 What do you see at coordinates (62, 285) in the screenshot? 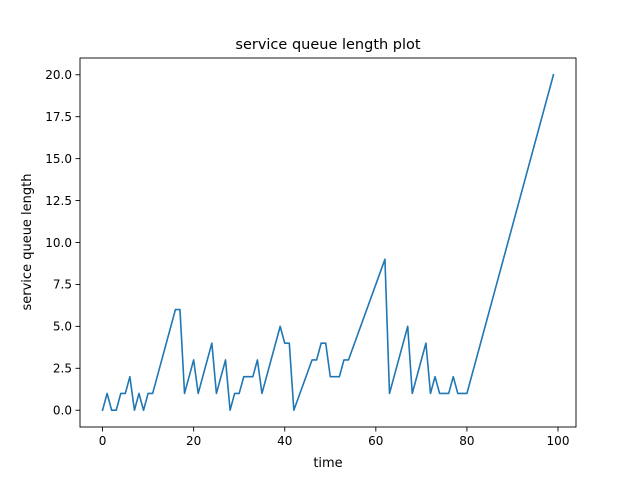
I see `y-tick-label: 7.5` at bounding box center [62, 285].